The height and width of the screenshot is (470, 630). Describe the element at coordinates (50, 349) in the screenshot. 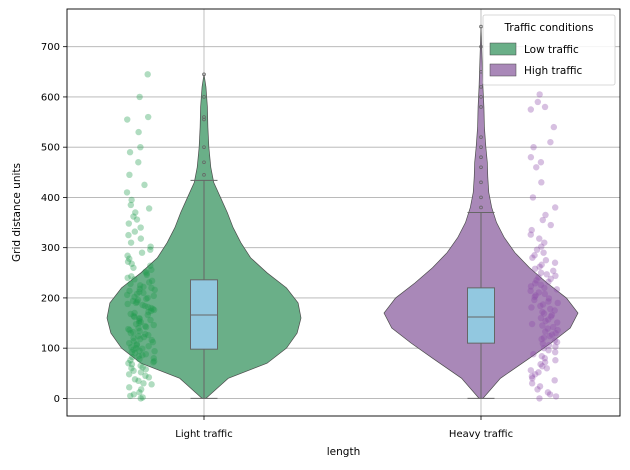

I see `y-tick-label: 100` at that location.